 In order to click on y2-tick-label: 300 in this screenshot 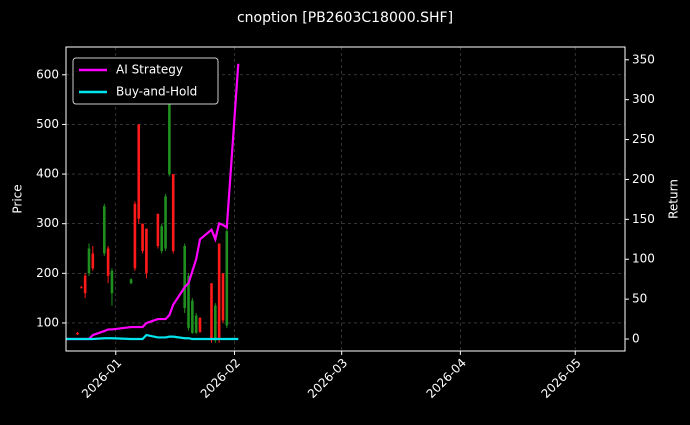, I will do `click(643, 99)`.